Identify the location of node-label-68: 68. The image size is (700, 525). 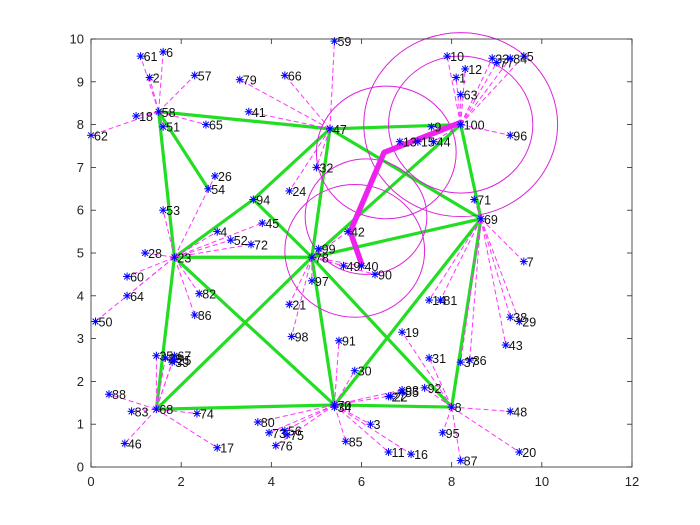
(166, 410).